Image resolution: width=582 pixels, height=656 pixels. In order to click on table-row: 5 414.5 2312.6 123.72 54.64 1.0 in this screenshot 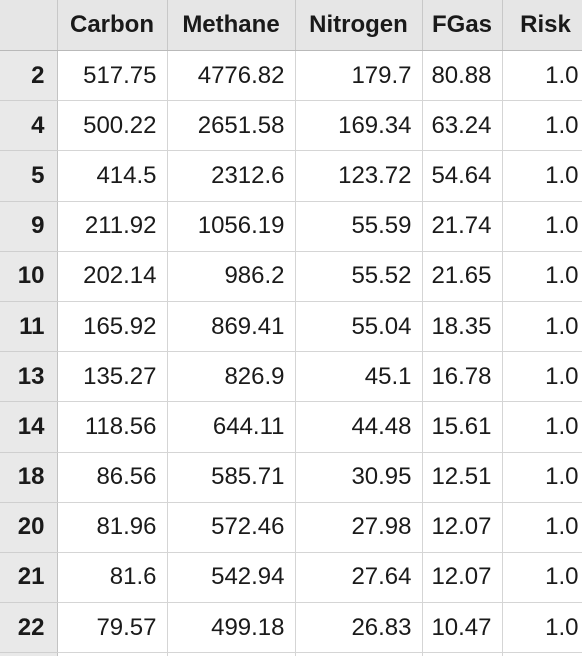, I will do `click(291, 176)`.